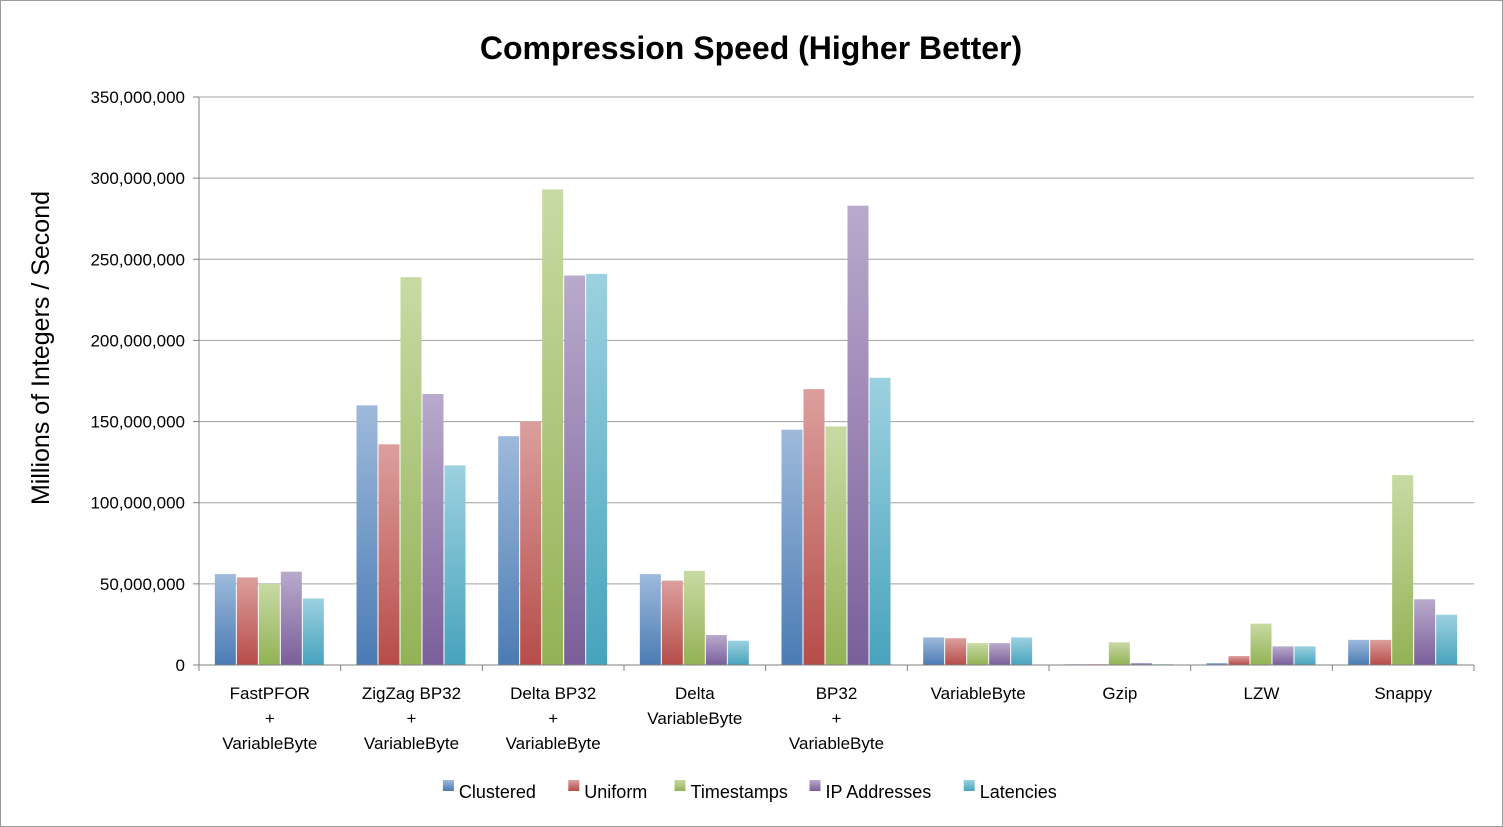 The height and width of the screenshot is (827, 1503). I want to click on y-axis-label: Millions of Integers / Second, so click(41, 348).